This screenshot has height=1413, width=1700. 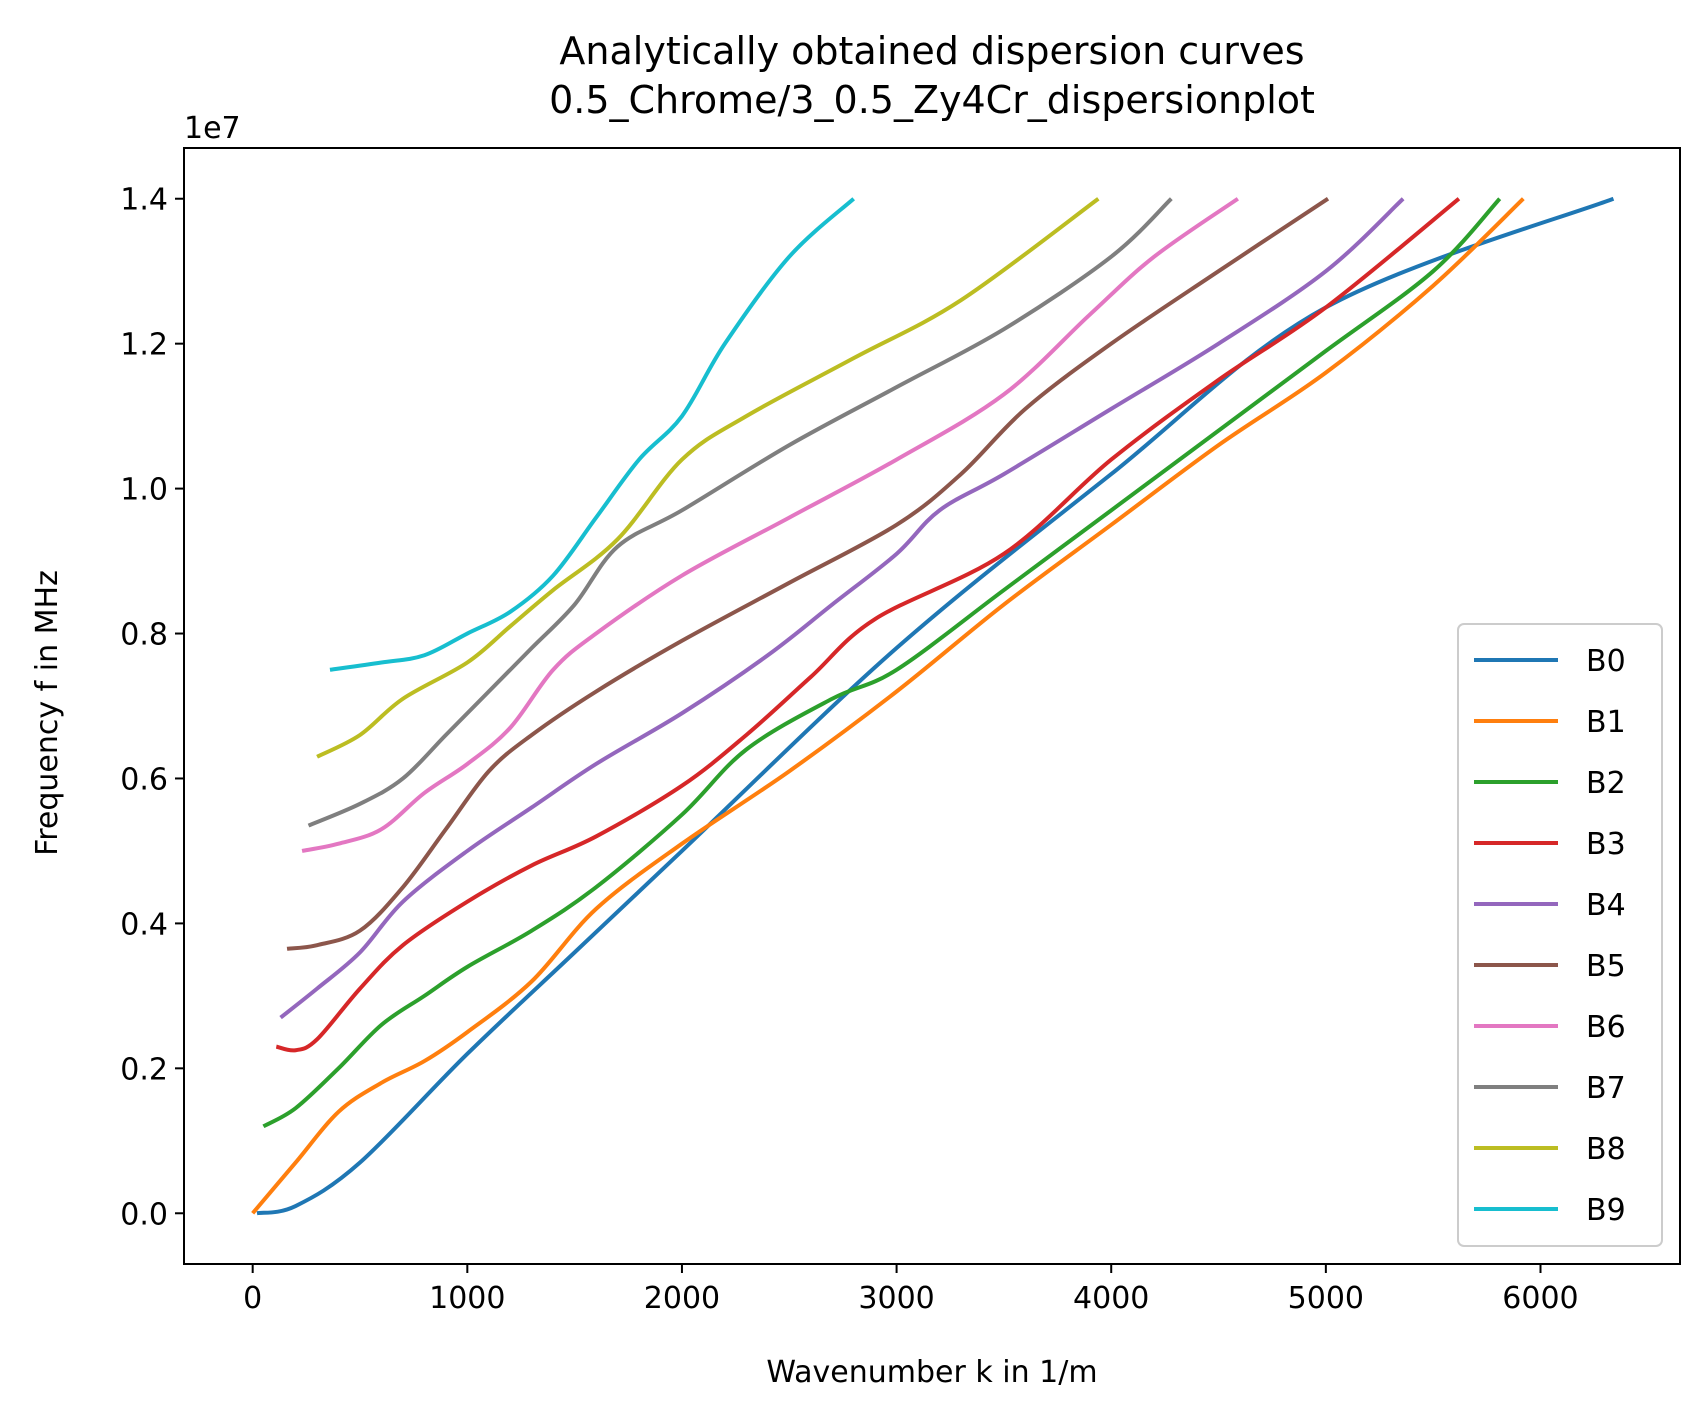 What do you see at coordinates (144, 1214) in the screenshot?
I see `y-tick-label: 0.0` at bounding box center [144, 1214].